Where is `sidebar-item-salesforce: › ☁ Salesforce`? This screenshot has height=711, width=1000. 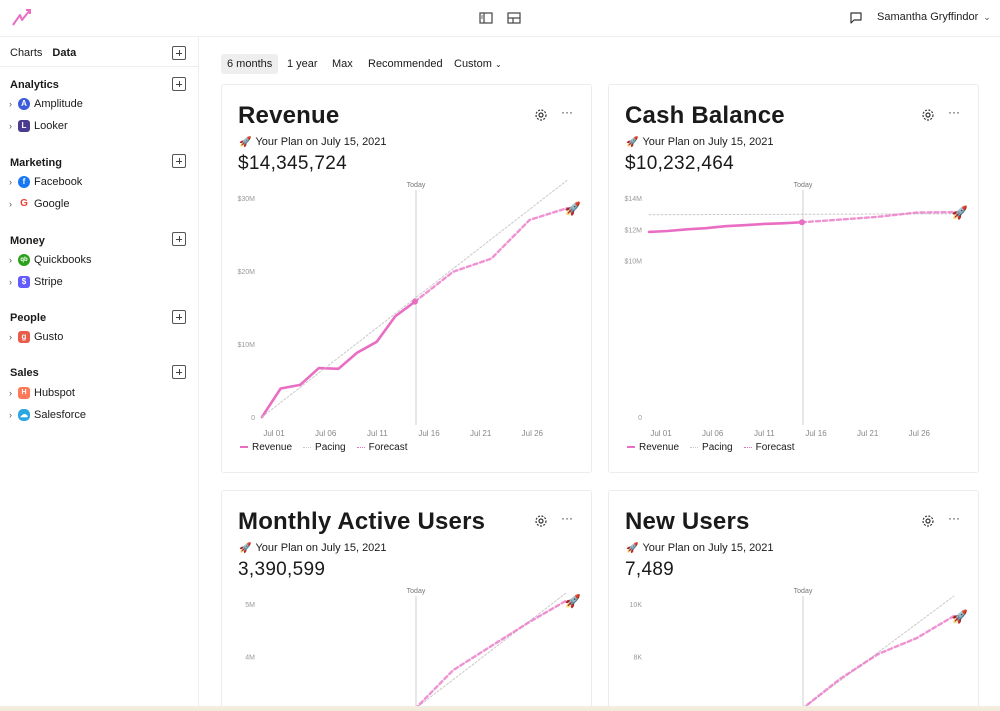
sidebar-item-salesforce: › ☁ Salesforce is located at coordinates (47, 415).